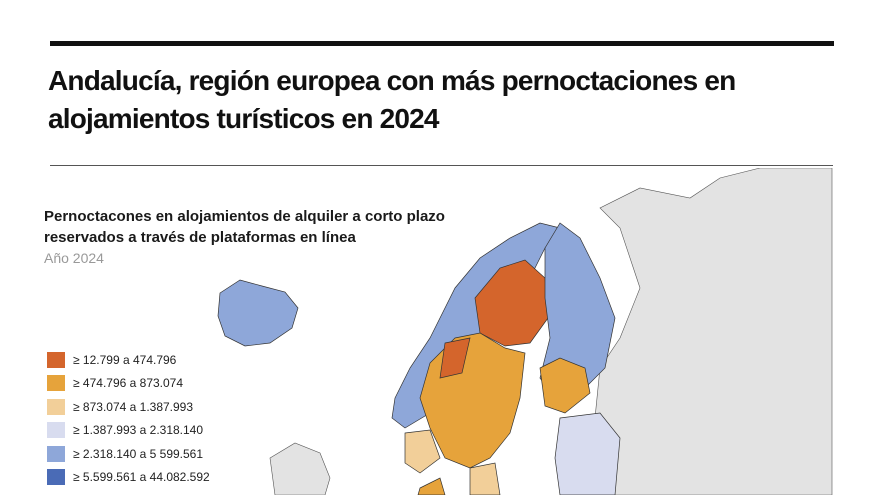  I want to click on legend-item: ≥ 873.074 a 1.387.993, so click(128, 407).